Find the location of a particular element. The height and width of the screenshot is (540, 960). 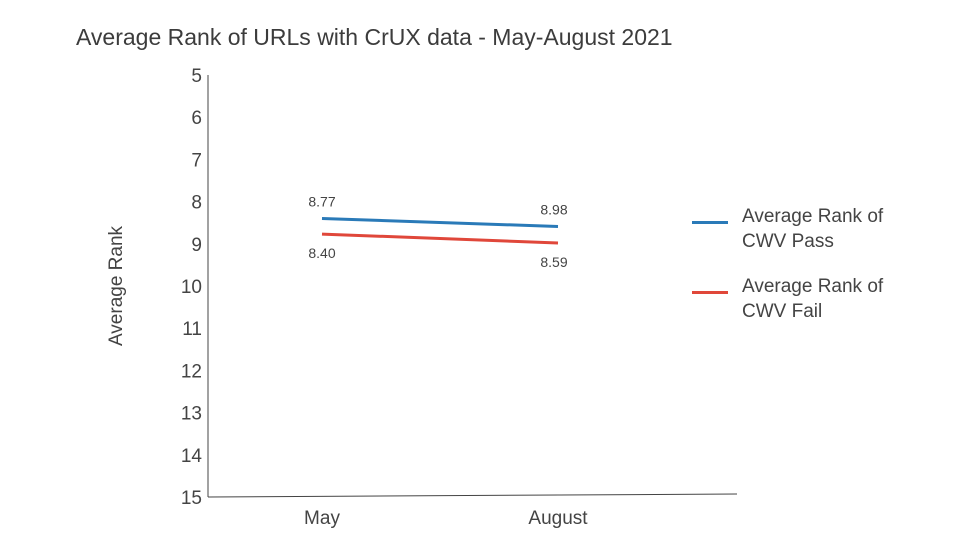

legend-label-fail: Average Rank of CWV Fail is located at coordinates (813, 299).